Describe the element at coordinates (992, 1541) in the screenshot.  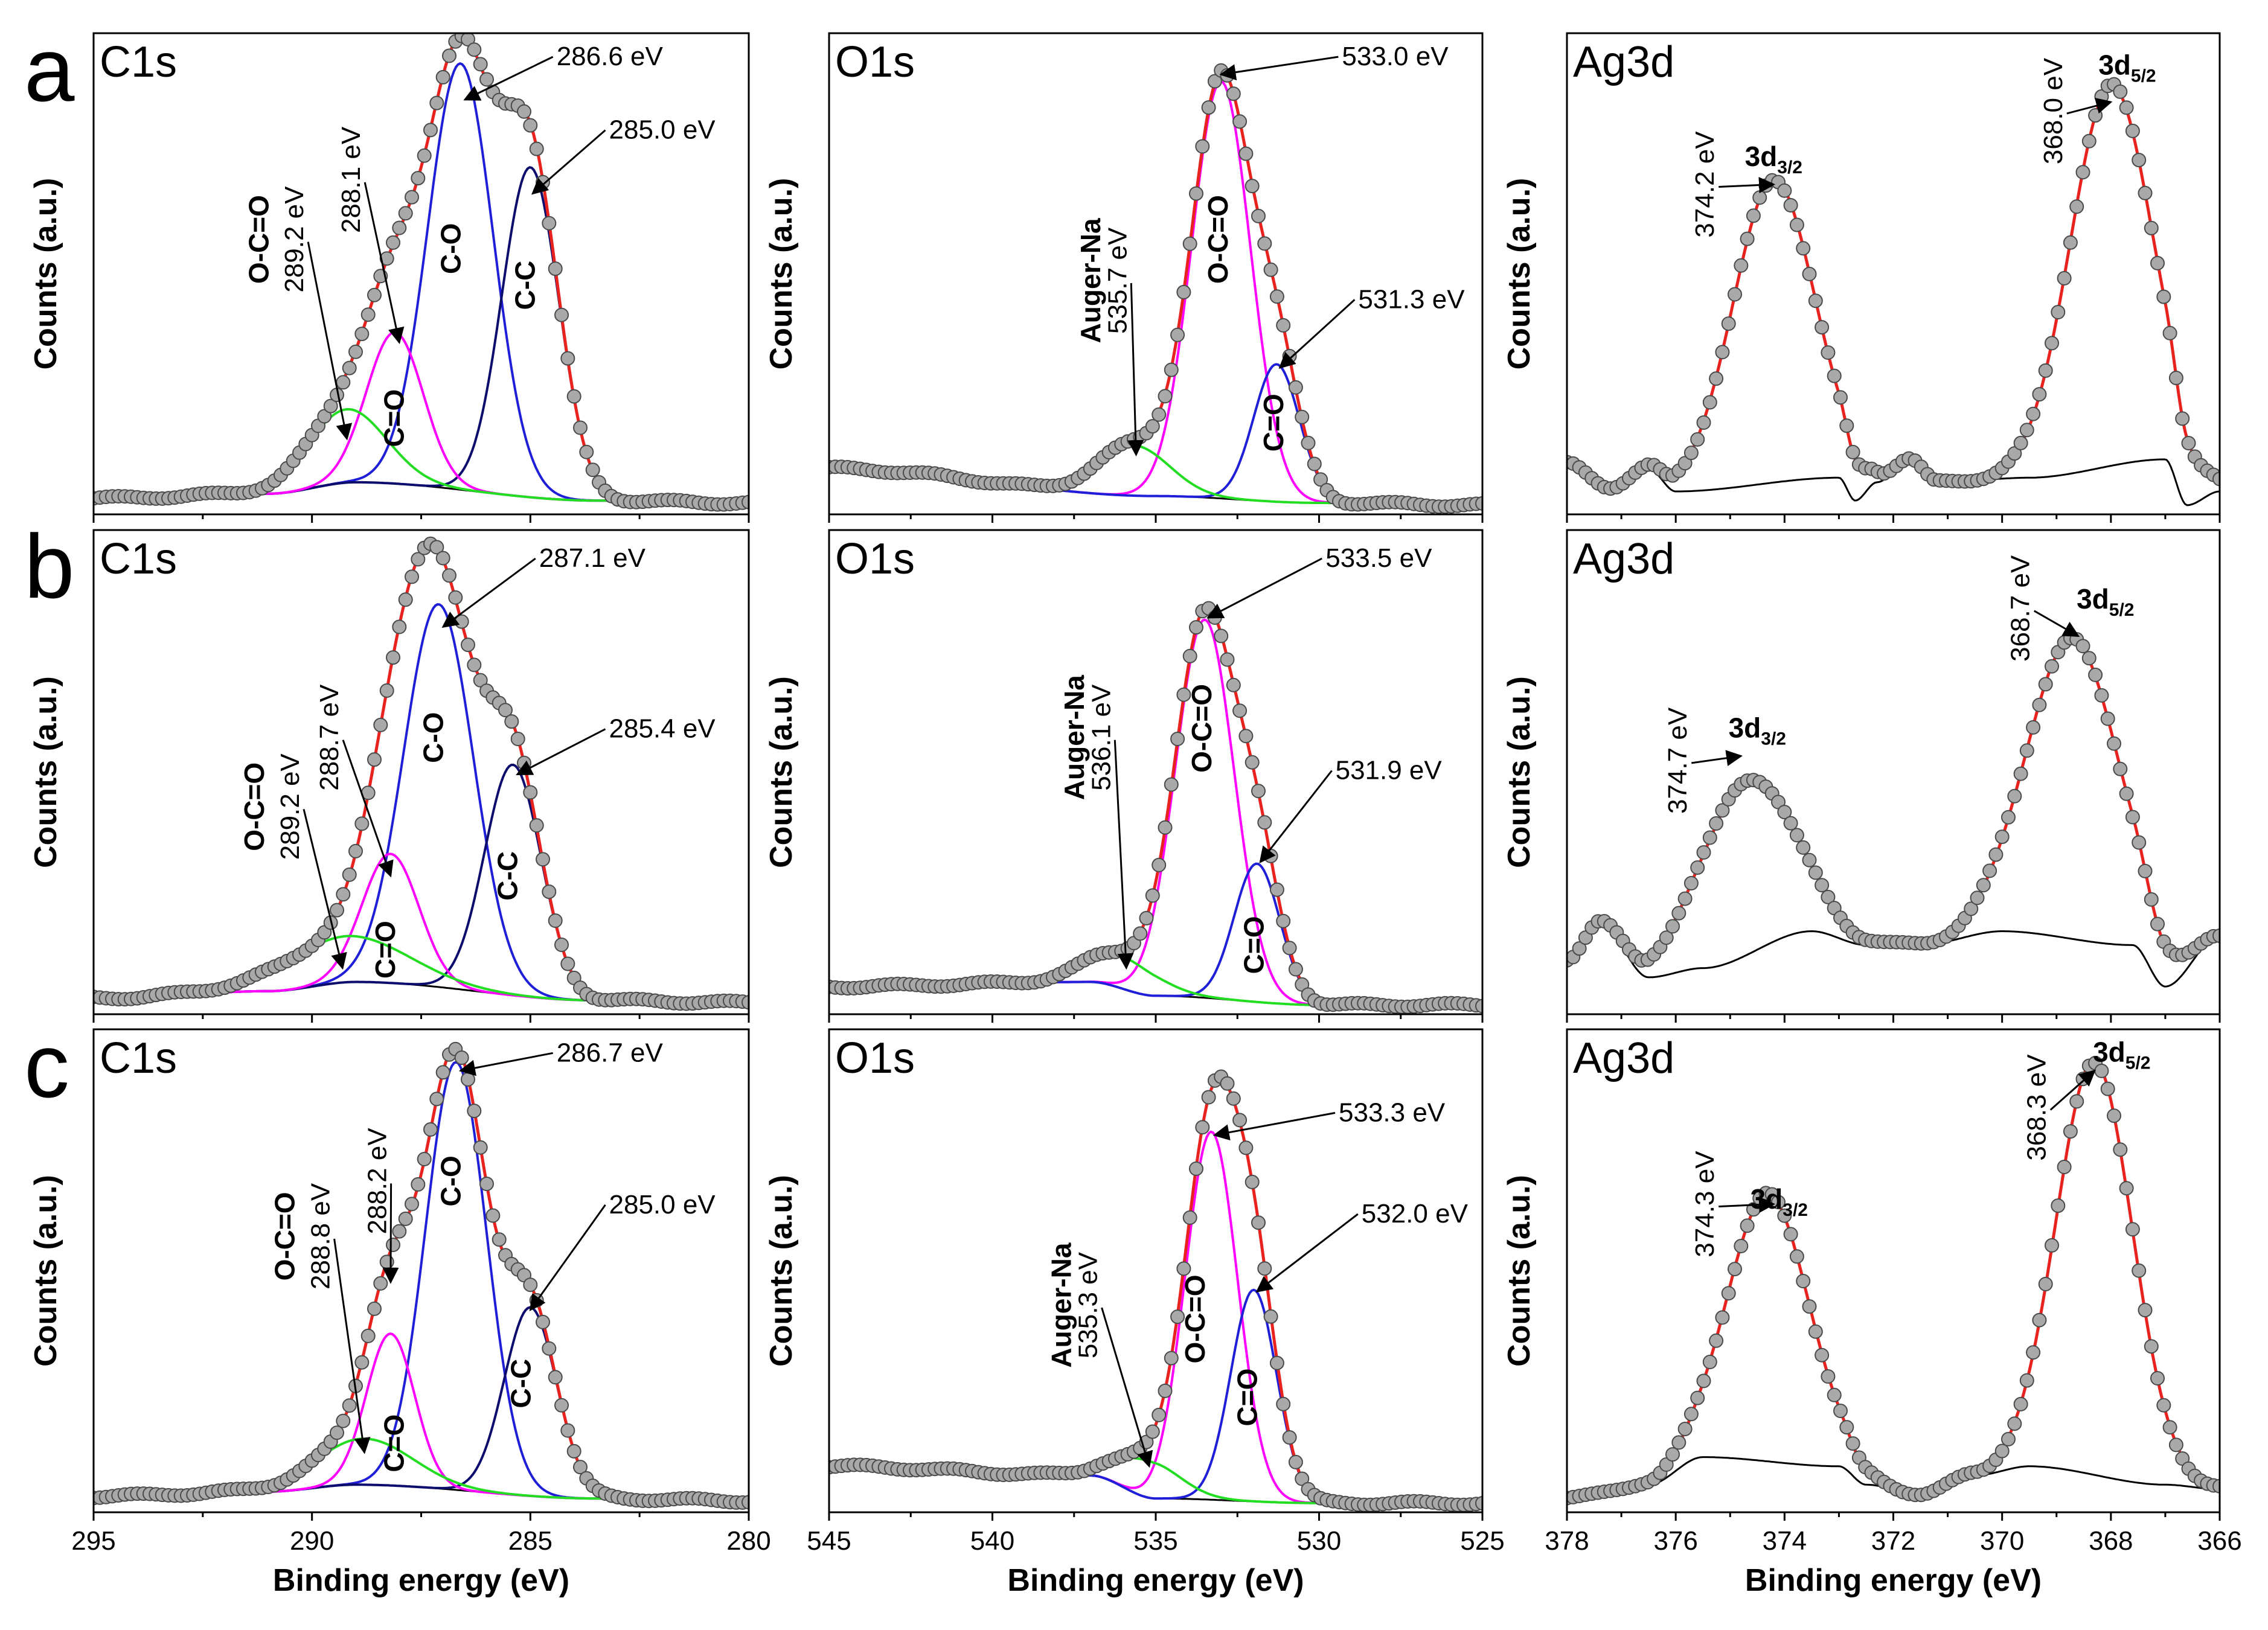
I see `x-tick-label: 540` at that location.